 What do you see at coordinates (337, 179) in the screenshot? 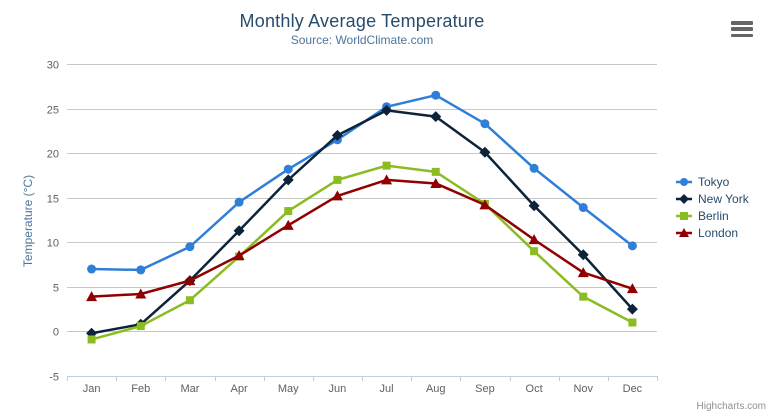
I see `data-point-berlin-jun` at bounding box center [337, 179].